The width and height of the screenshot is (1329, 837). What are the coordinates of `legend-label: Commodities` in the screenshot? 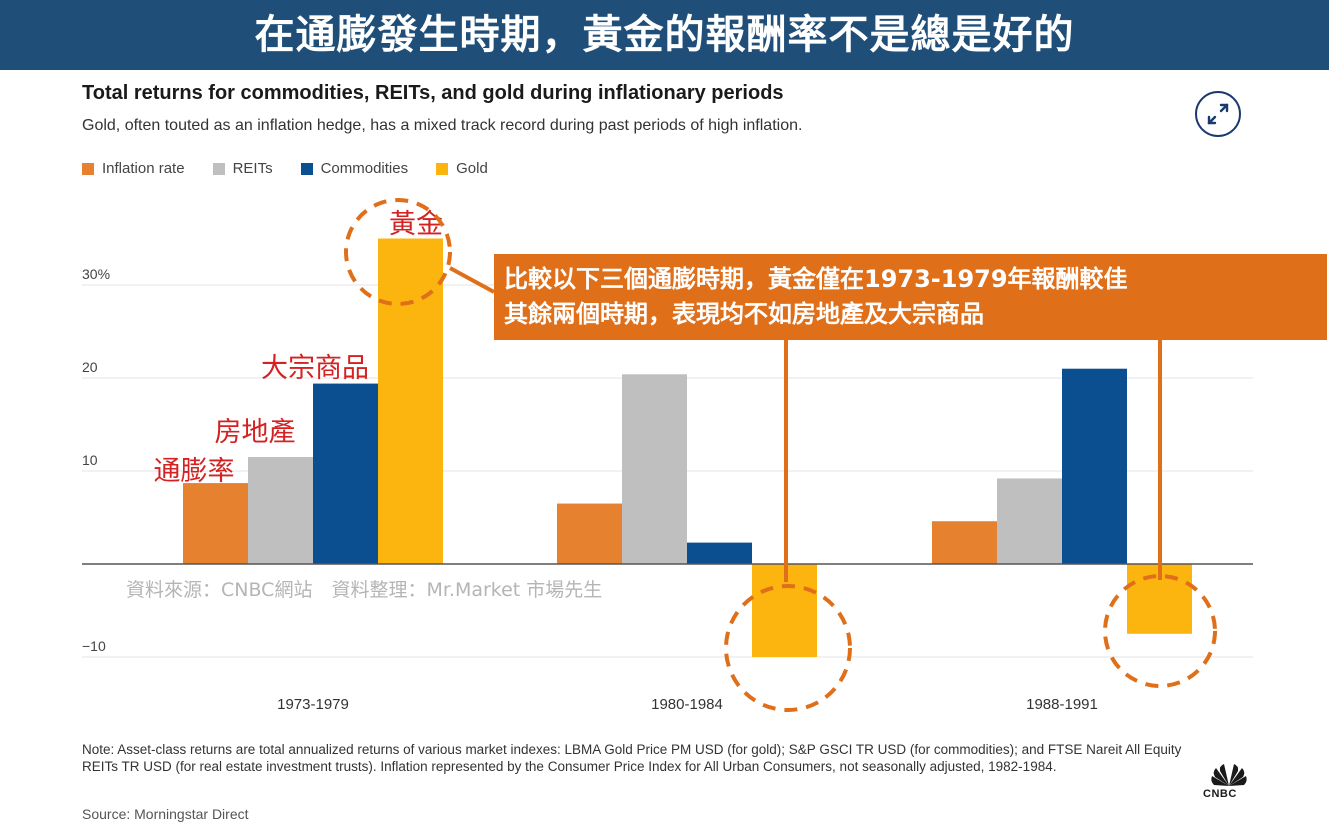 It's located at (364, 168).